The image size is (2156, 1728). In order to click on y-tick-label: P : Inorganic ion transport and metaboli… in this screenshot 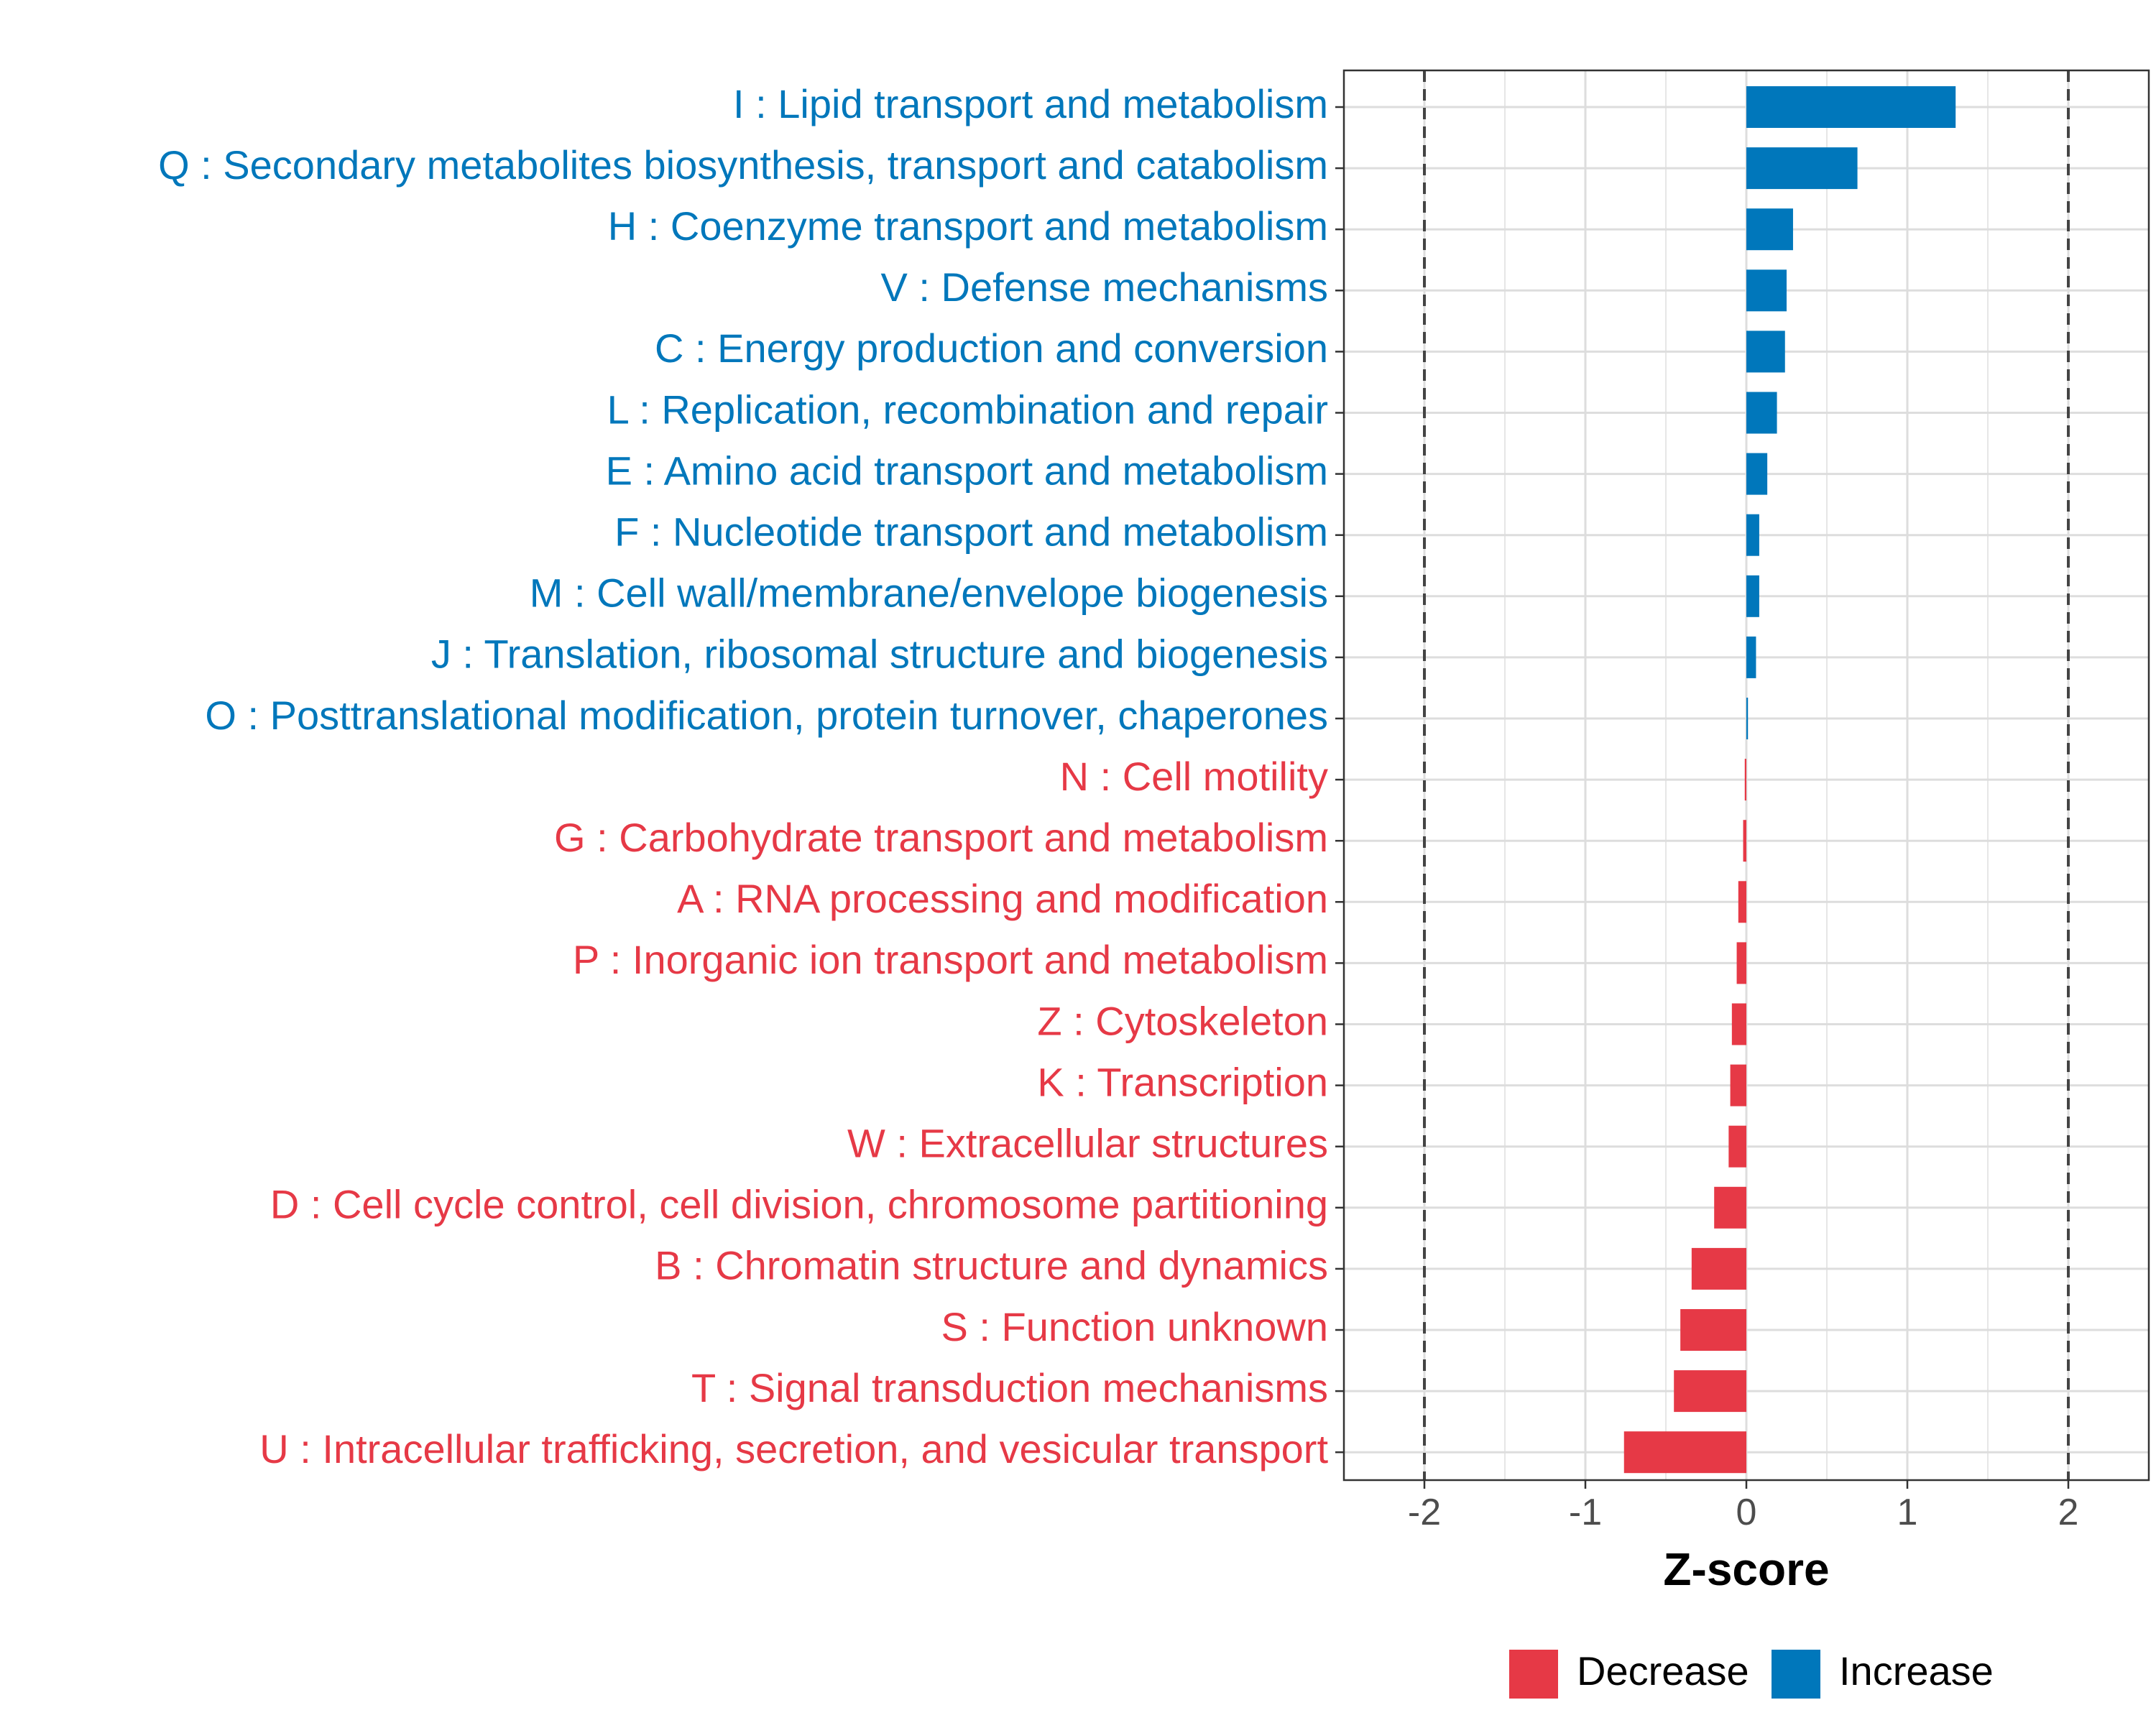, I will do `click(951, 959)`.